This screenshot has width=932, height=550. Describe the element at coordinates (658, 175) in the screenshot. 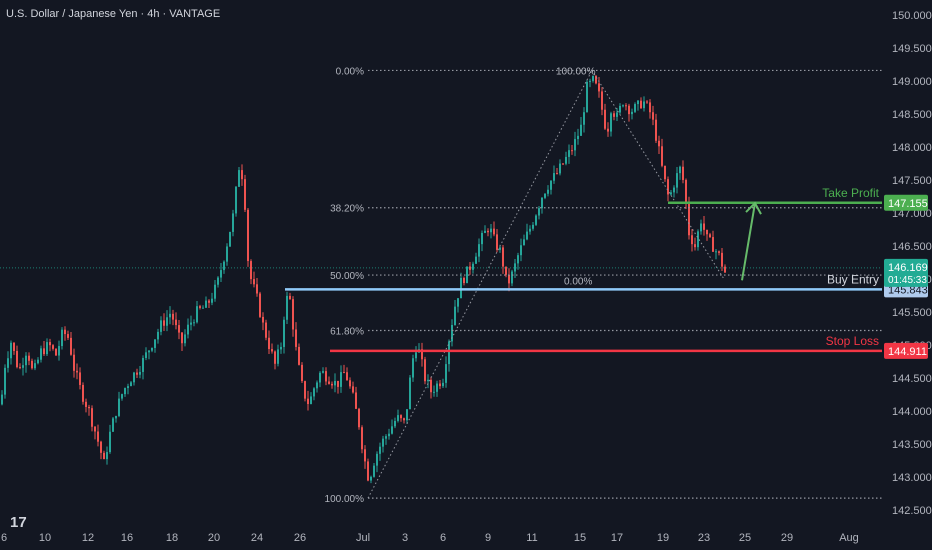

I see `fib-trend-line` at that location.